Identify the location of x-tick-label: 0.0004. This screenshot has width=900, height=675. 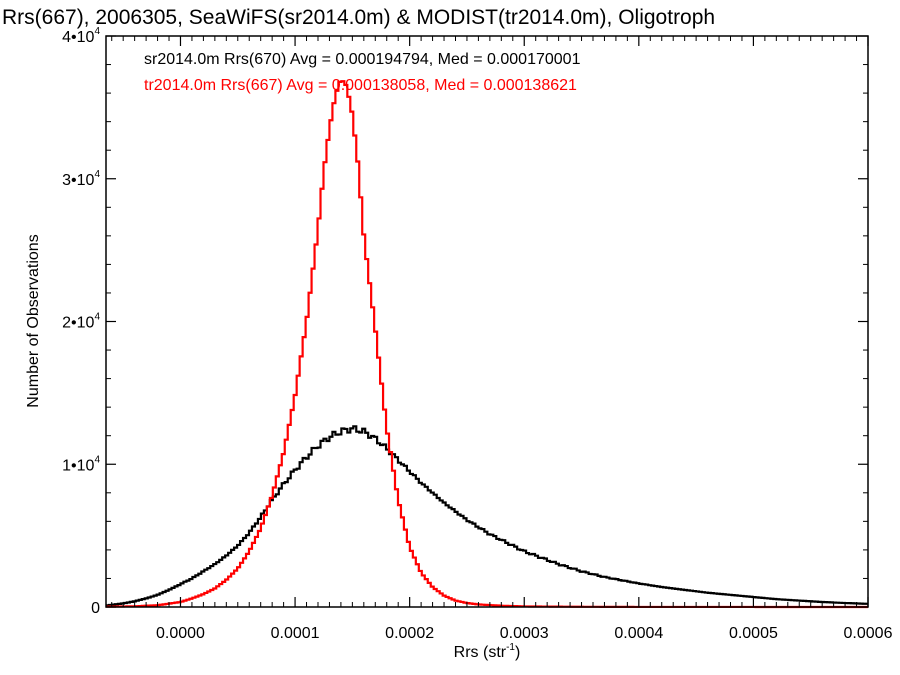
(638, 633).